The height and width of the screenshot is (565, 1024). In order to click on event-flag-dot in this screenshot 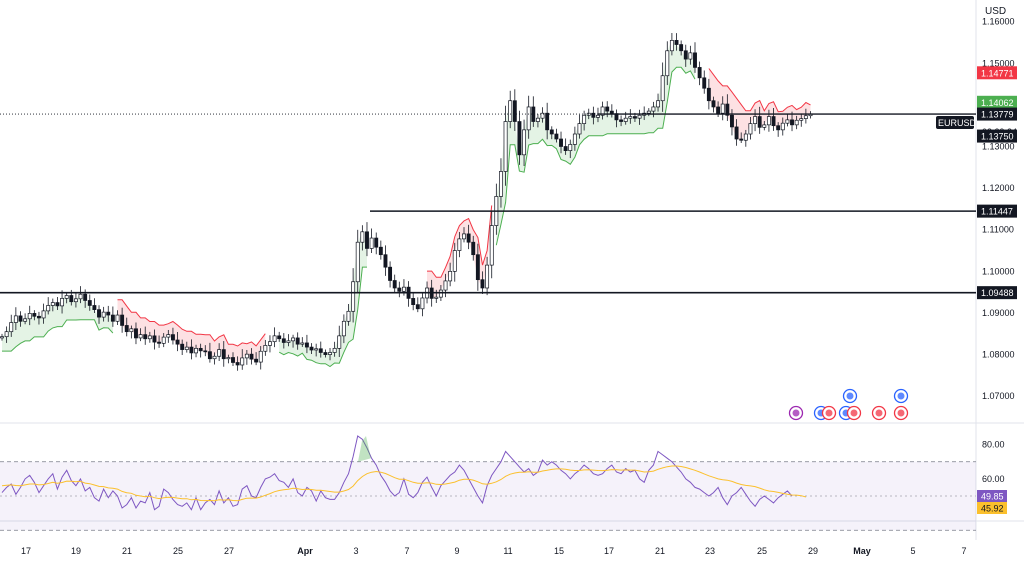, I will do `click(796, 413)`.